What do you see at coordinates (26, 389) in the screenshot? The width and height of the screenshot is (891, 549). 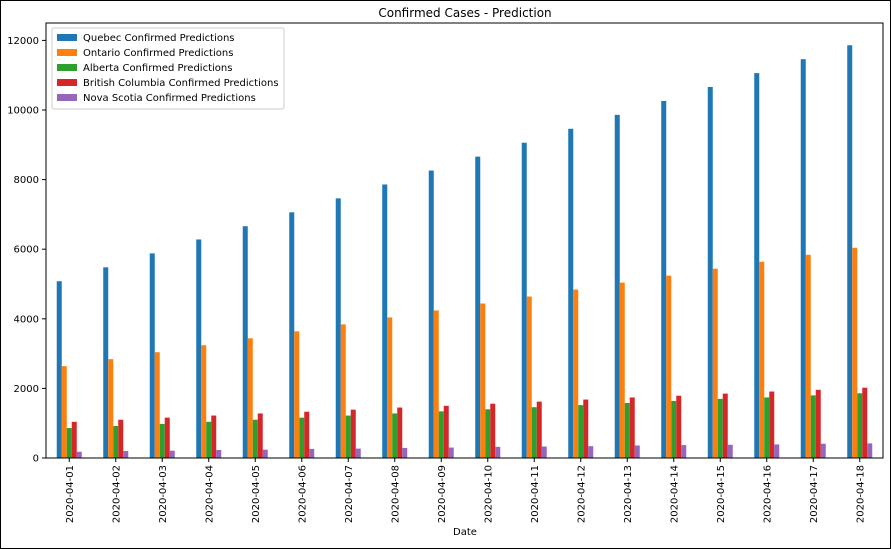 I see `y-tick-label: 2000` at bounding box center [26, 389].